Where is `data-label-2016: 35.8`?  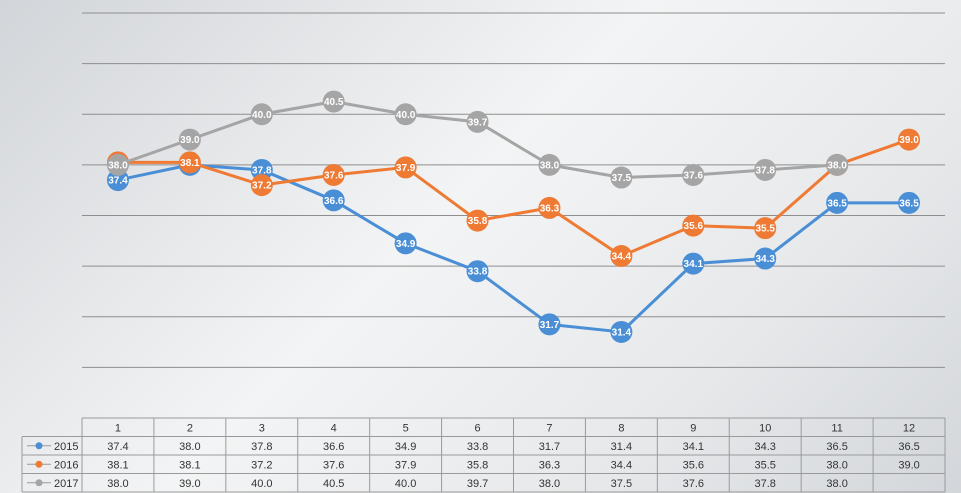
data-label-2016: 35.8 is located at coordinates (478, 221).